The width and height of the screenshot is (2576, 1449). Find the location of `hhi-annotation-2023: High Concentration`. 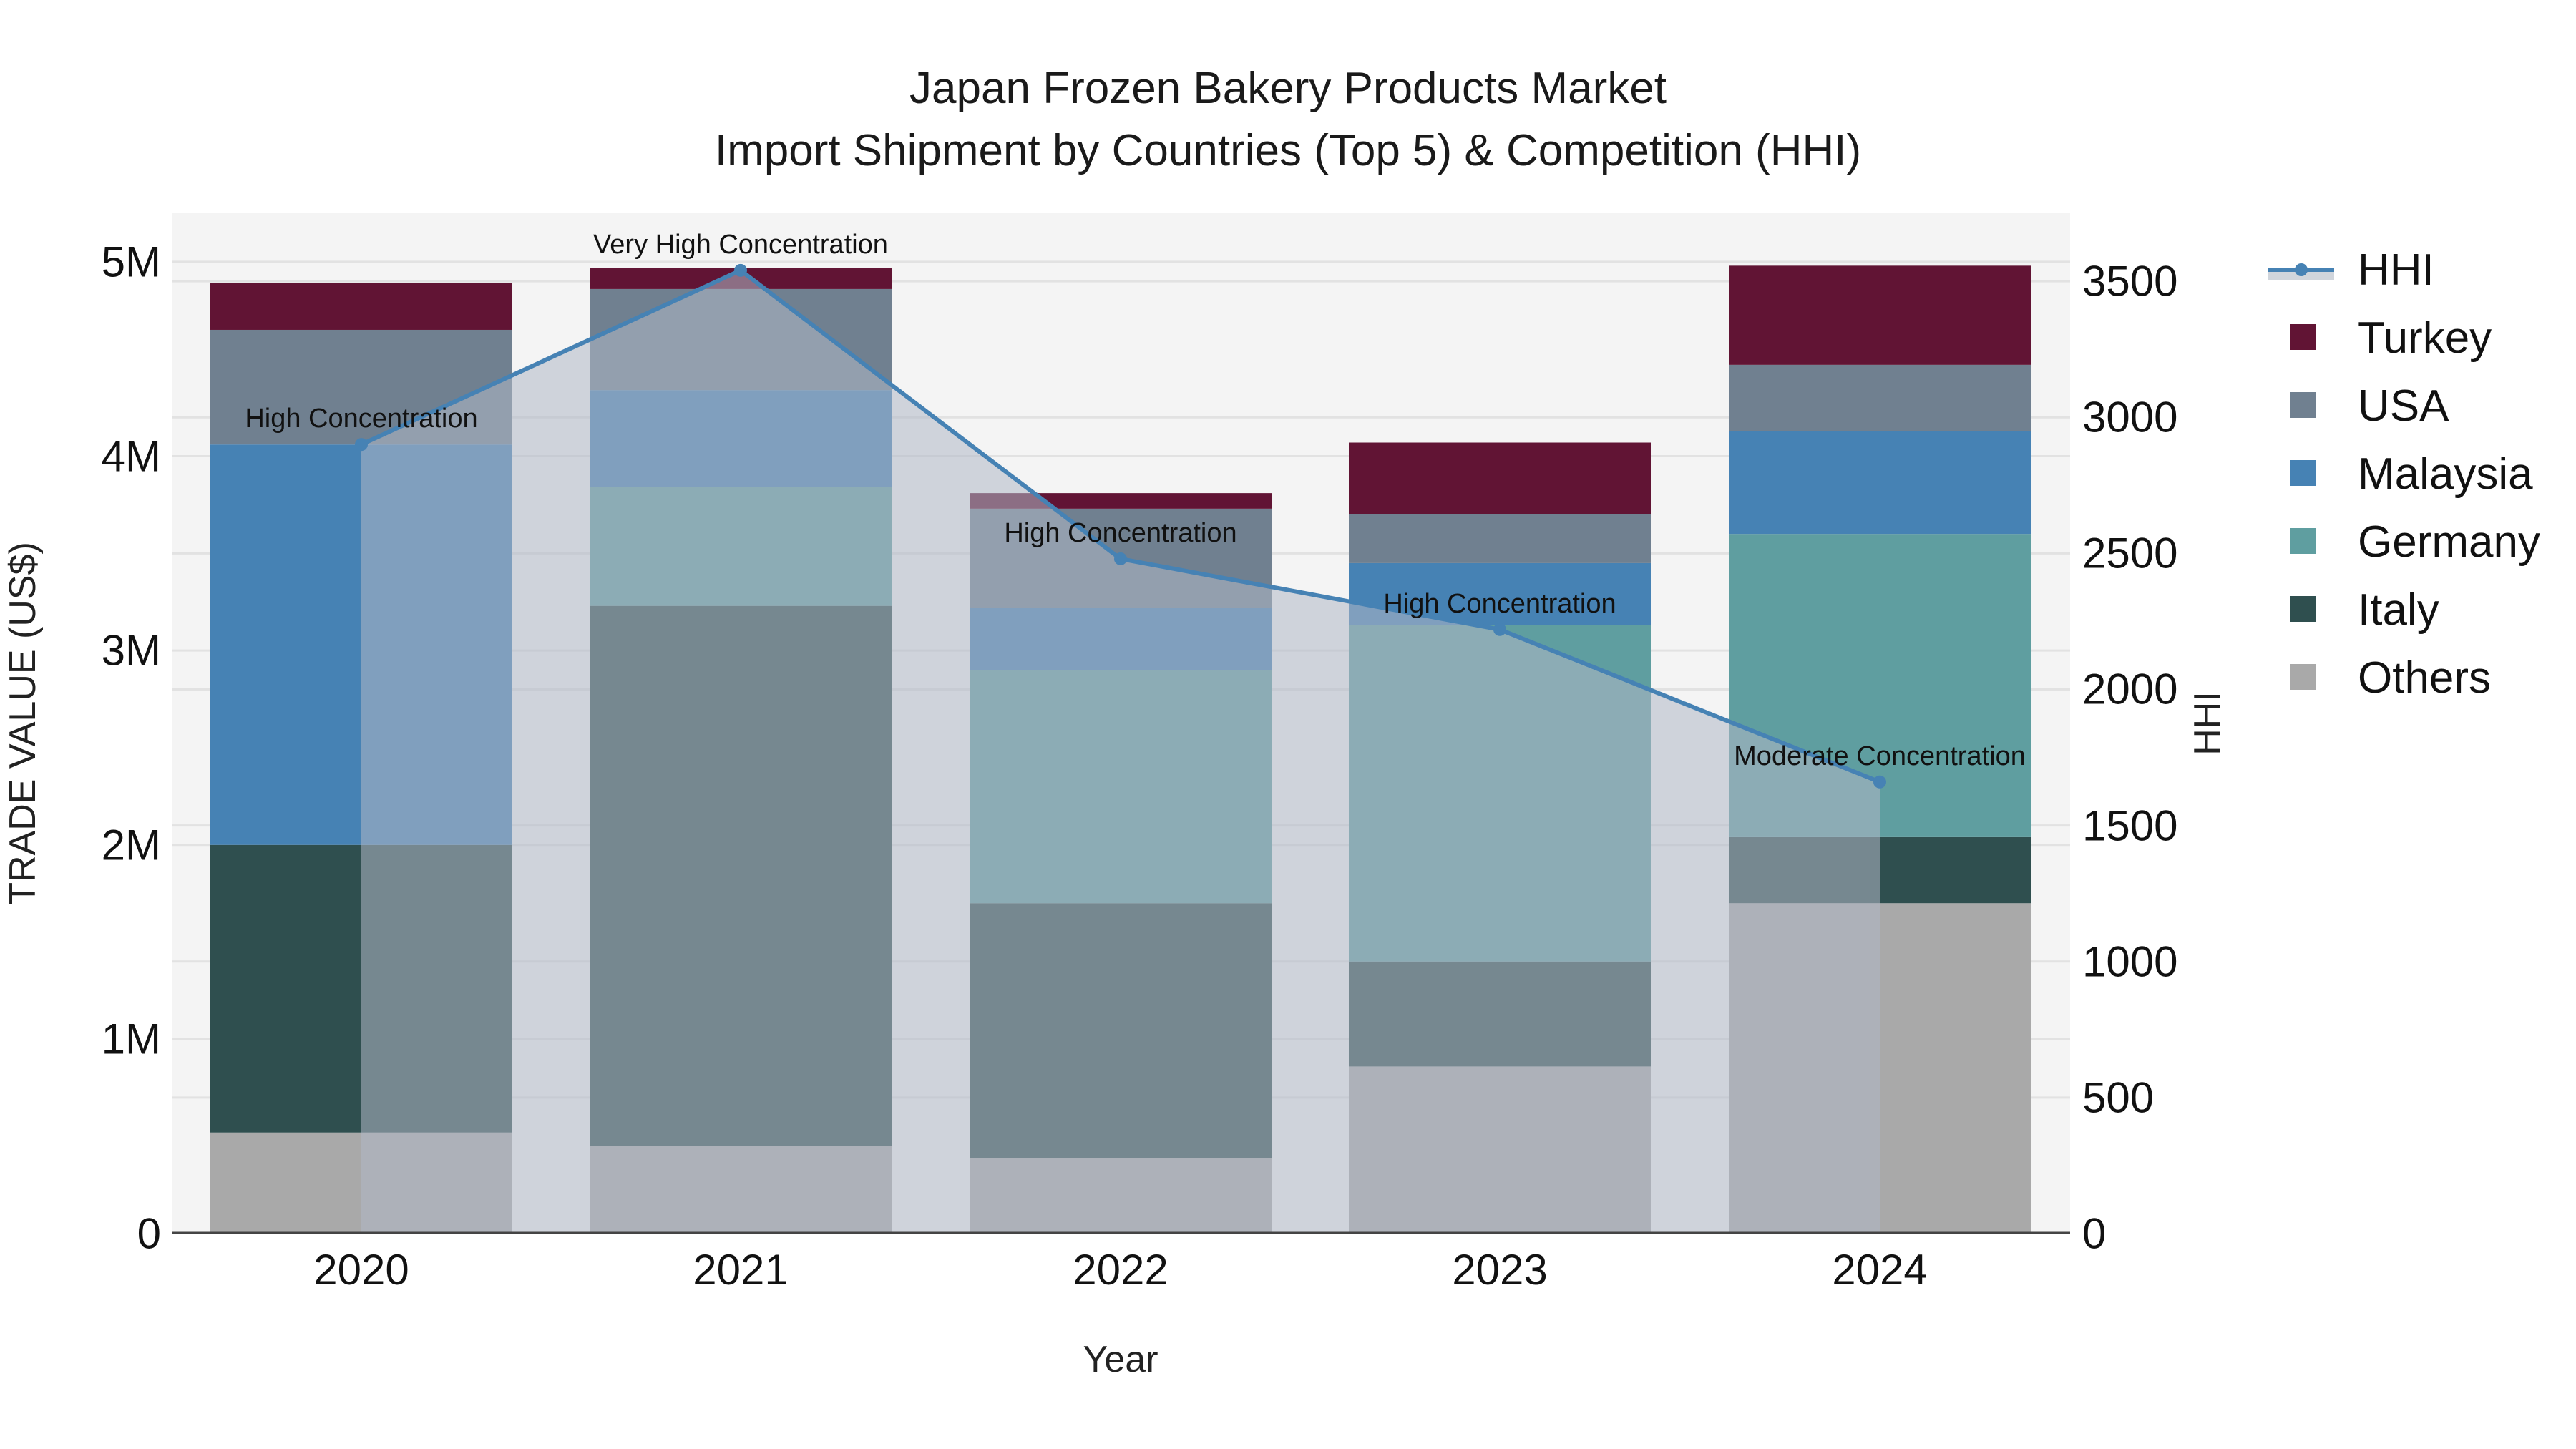

hhi-annotation-2023: High Concentration is located at coordinates (1499, 603).